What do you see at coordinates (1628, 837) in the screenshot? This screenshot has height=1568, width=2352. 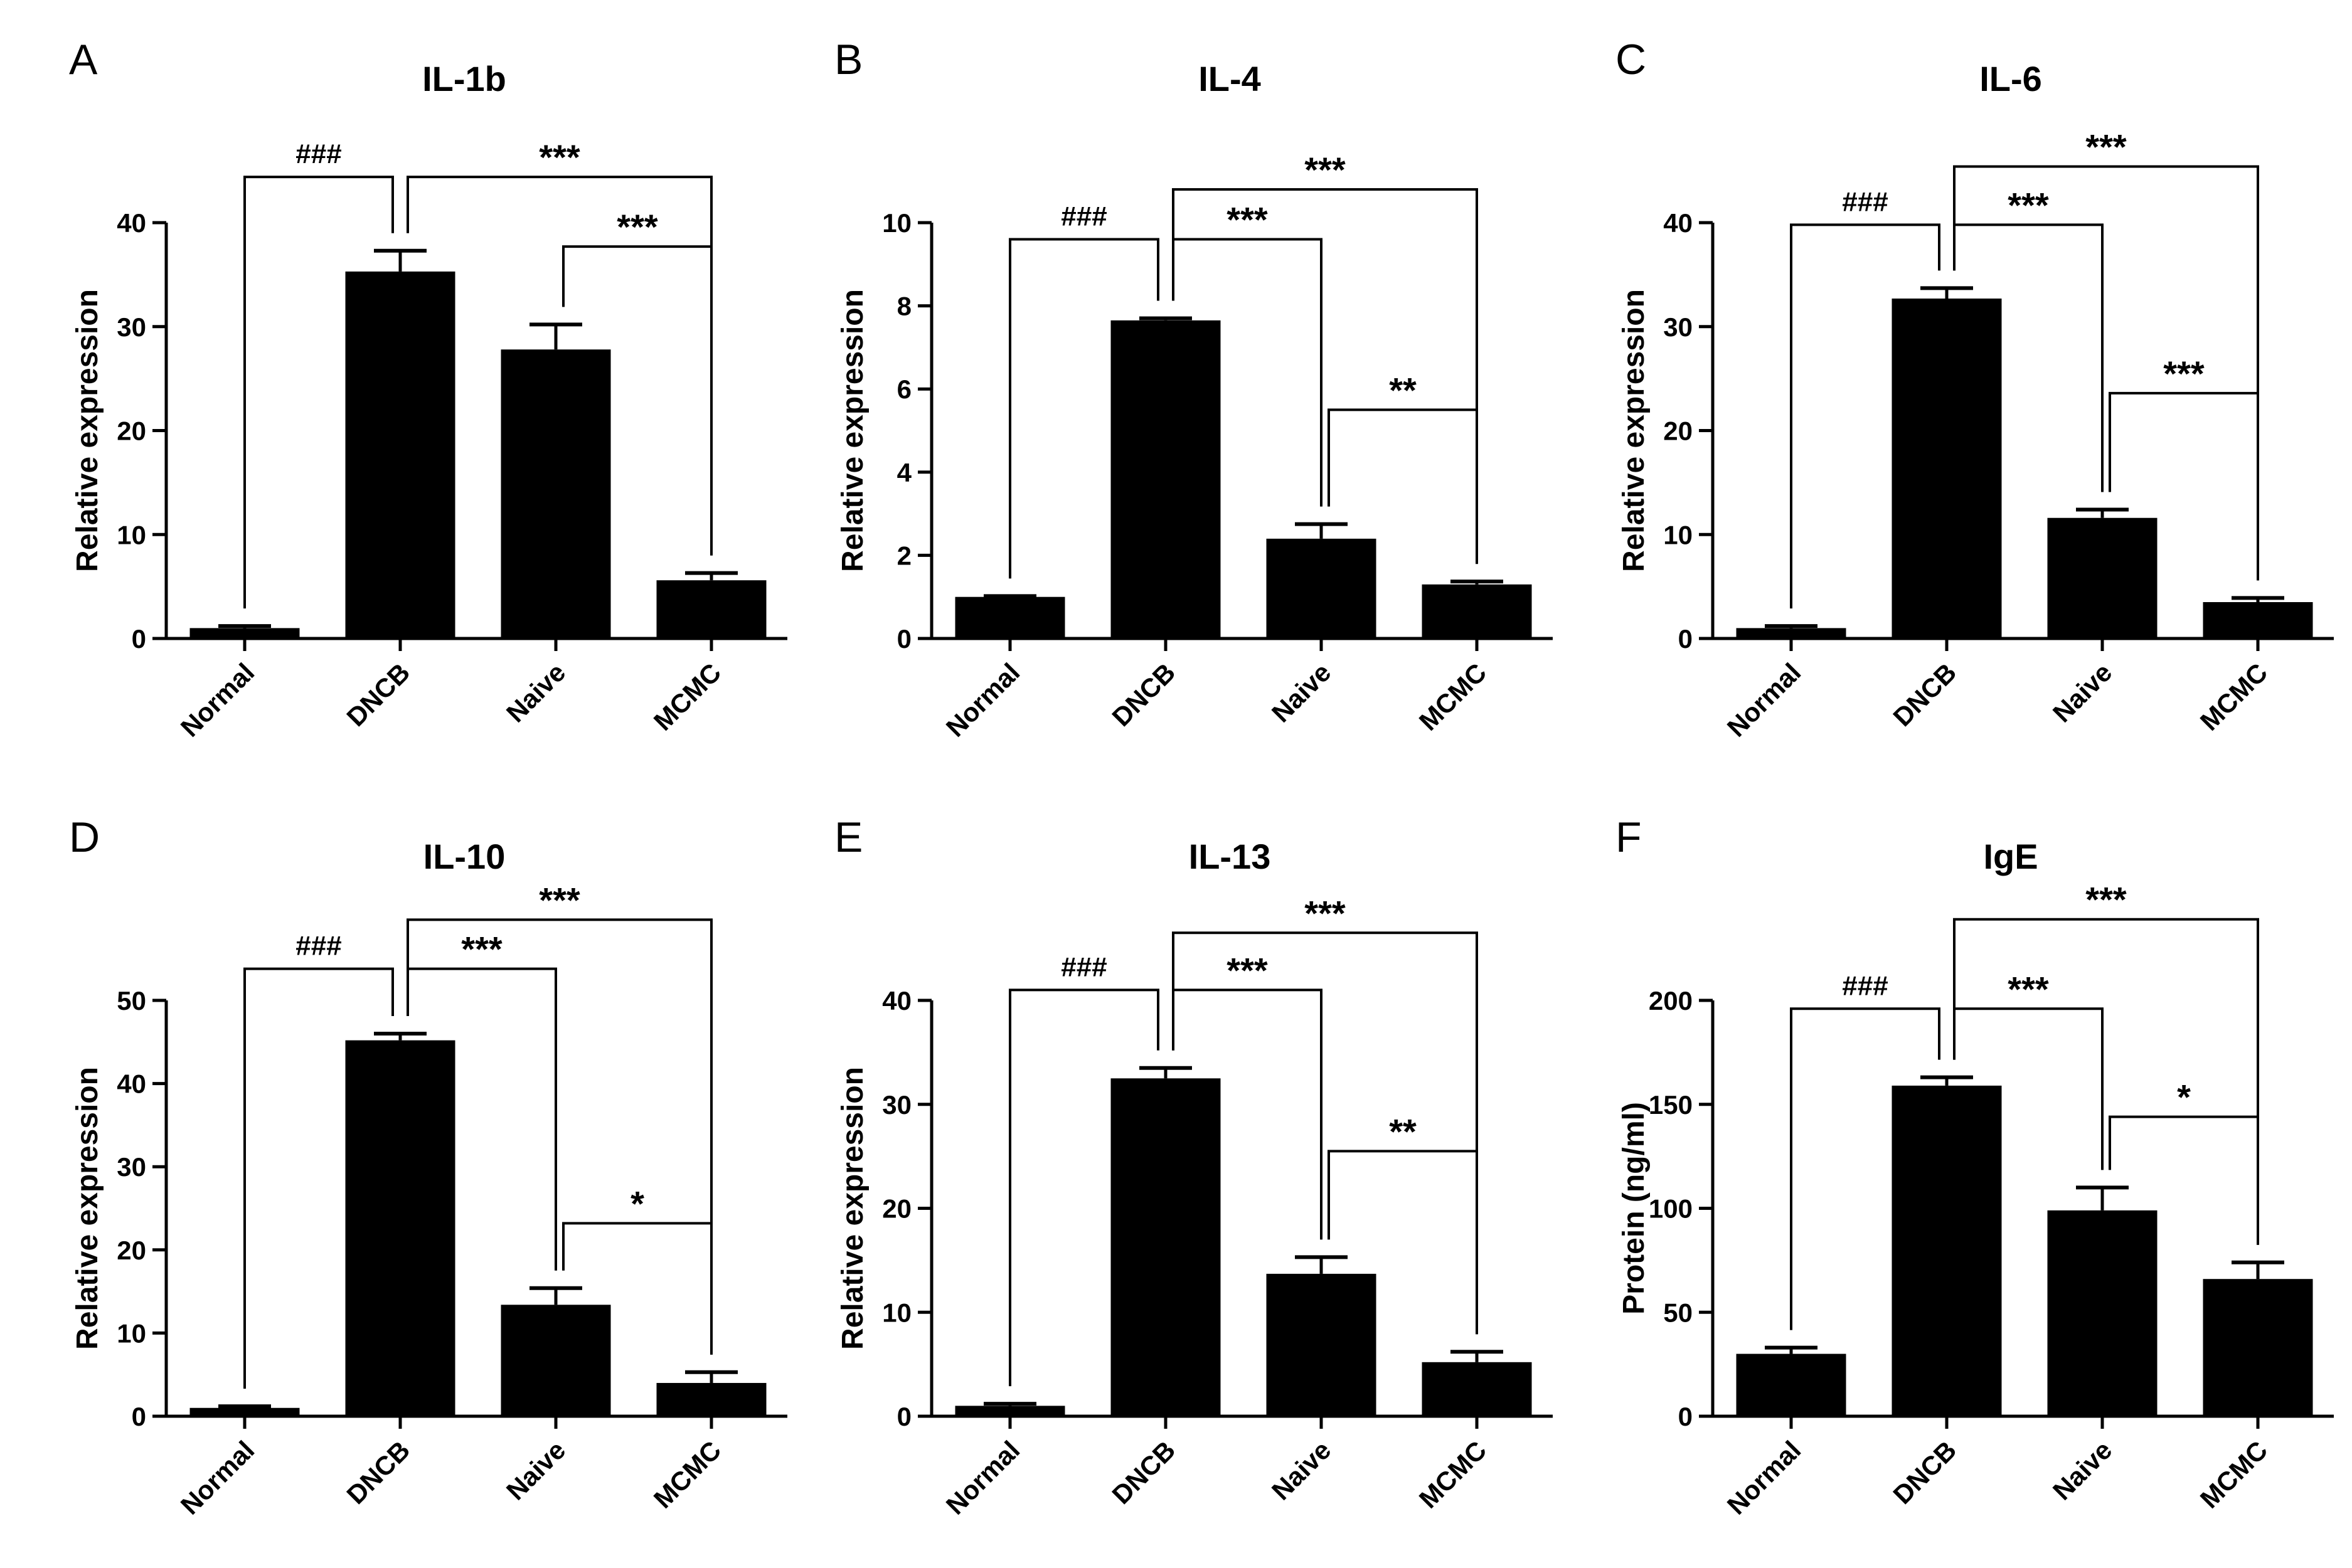 I see `panel-letter: F` at bounding box center [1628, 837].